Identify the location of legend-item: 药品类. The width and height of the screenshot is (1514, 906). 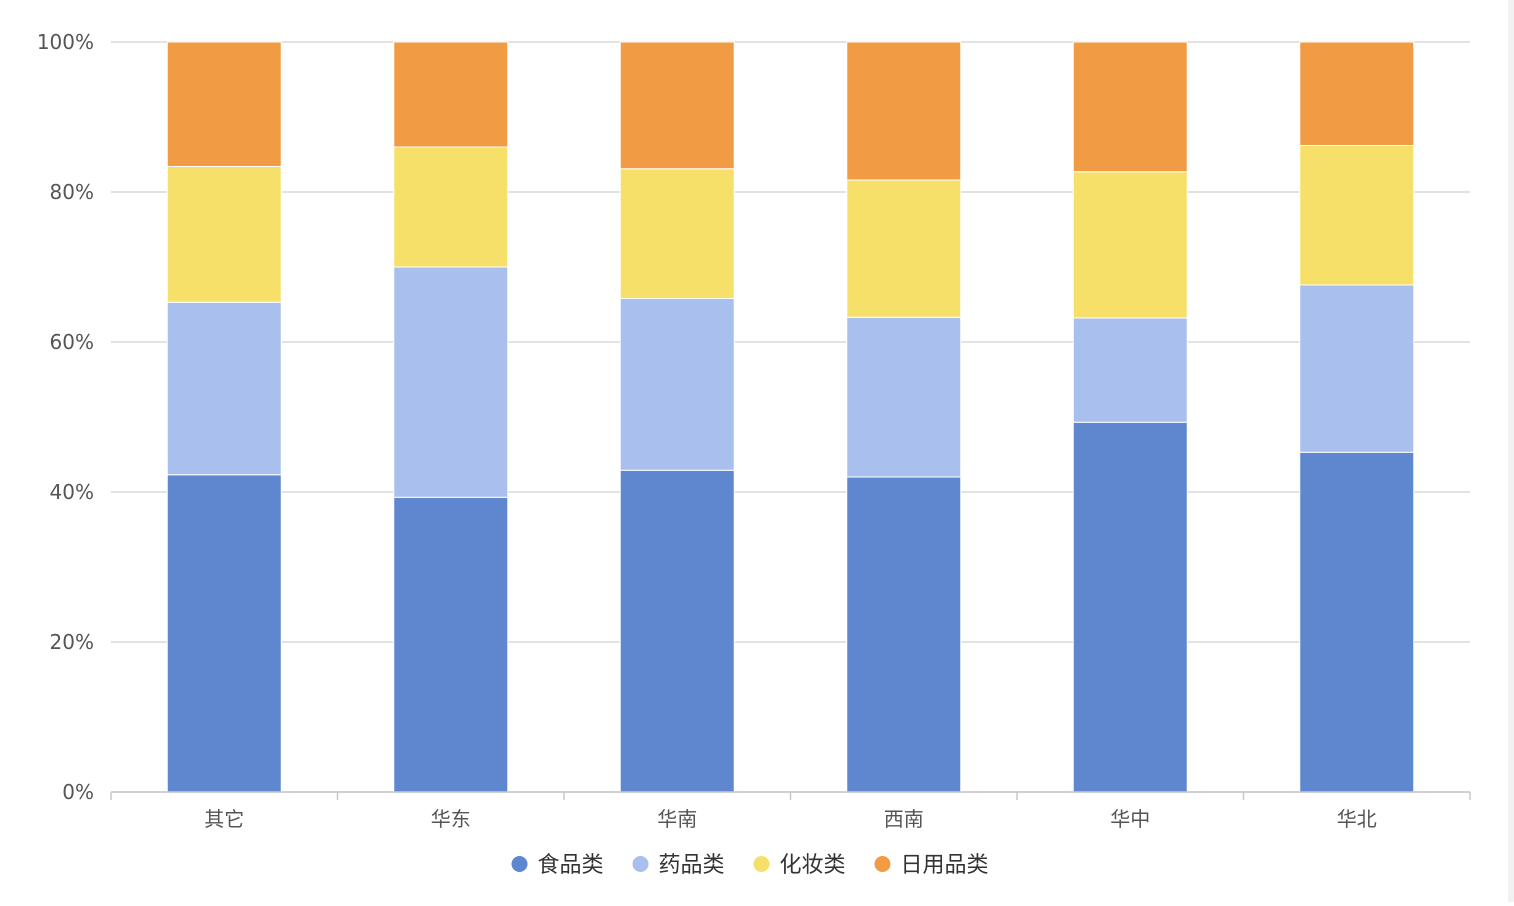
(678, 865).